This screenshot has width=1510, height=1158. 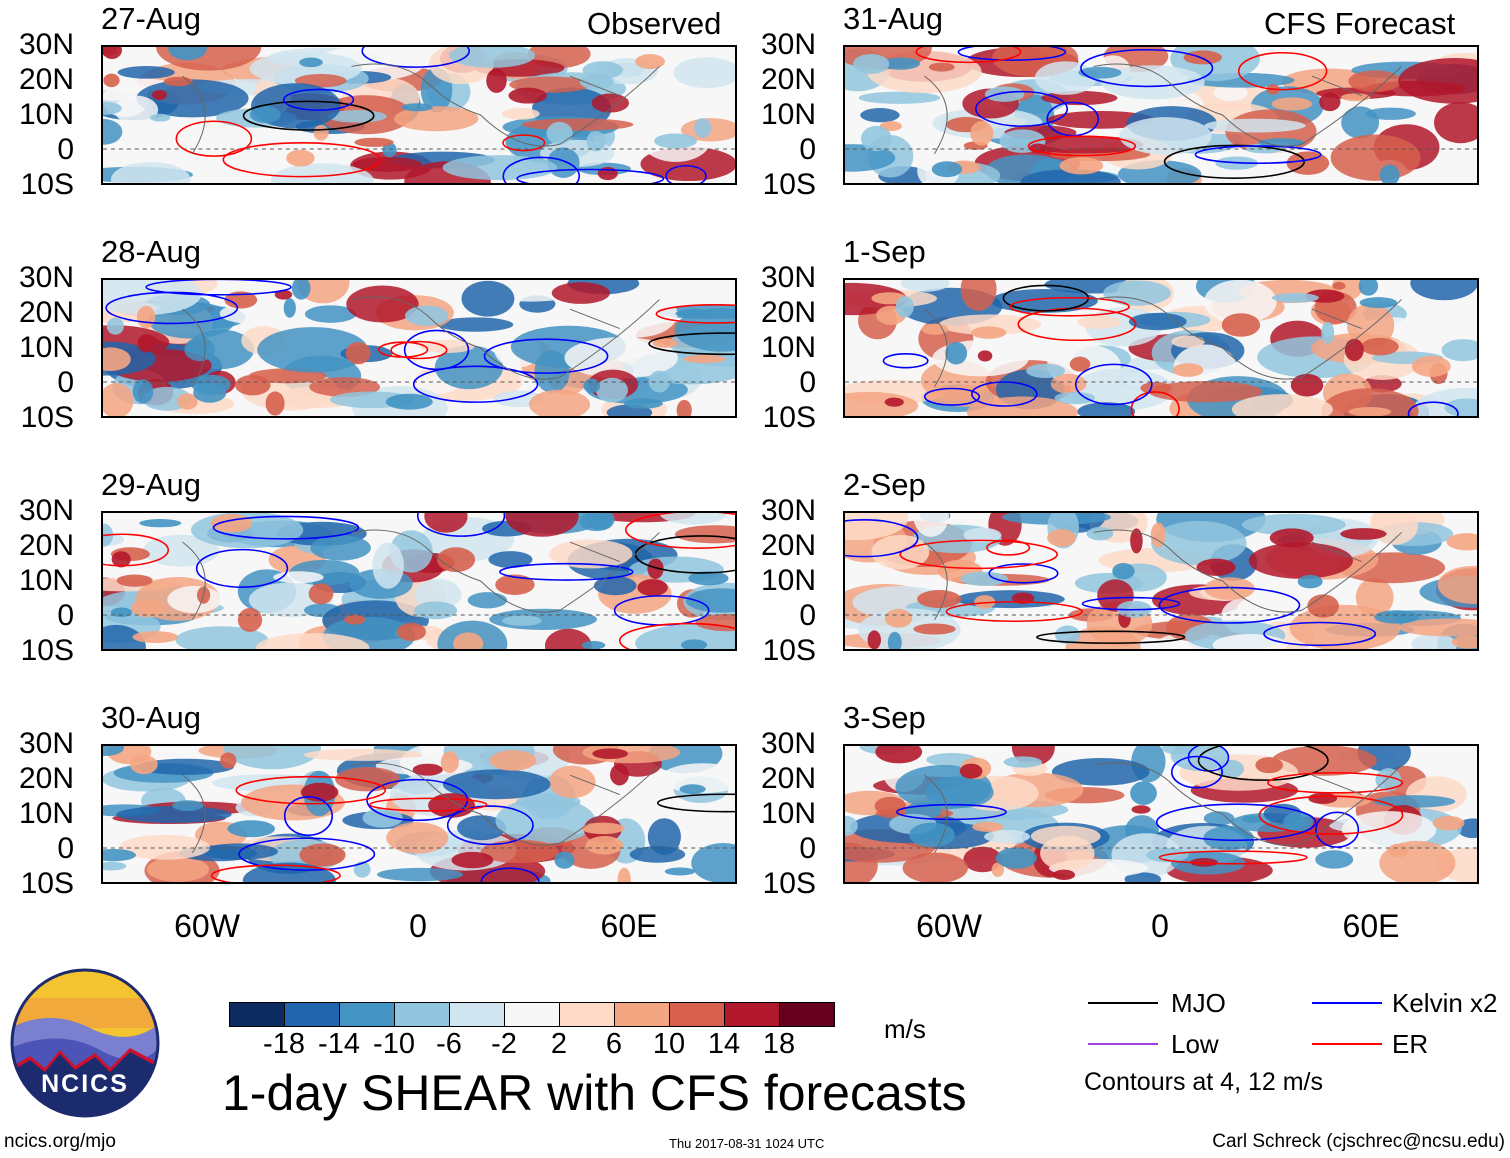 I want to click on colorbar-tick-label: -18, so click(x=284, y=1044).